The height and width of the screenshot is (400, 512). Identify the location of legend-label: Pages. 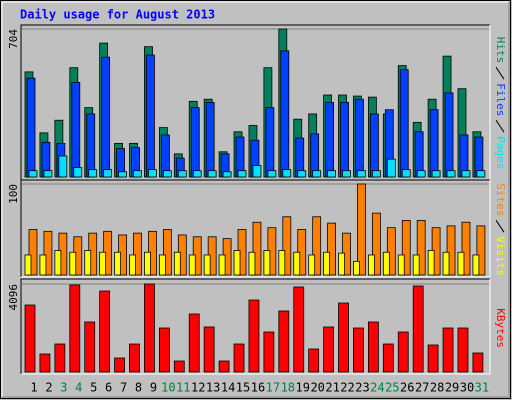
(500, 152).